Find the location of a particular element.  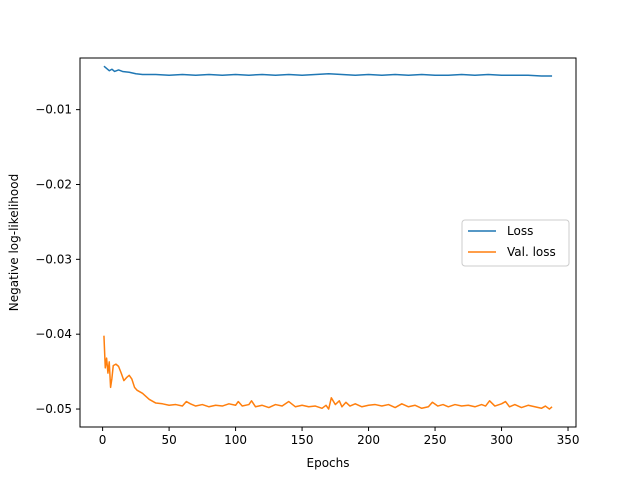

y-tick-label: −0.01 is located at coordinates (53, 110).